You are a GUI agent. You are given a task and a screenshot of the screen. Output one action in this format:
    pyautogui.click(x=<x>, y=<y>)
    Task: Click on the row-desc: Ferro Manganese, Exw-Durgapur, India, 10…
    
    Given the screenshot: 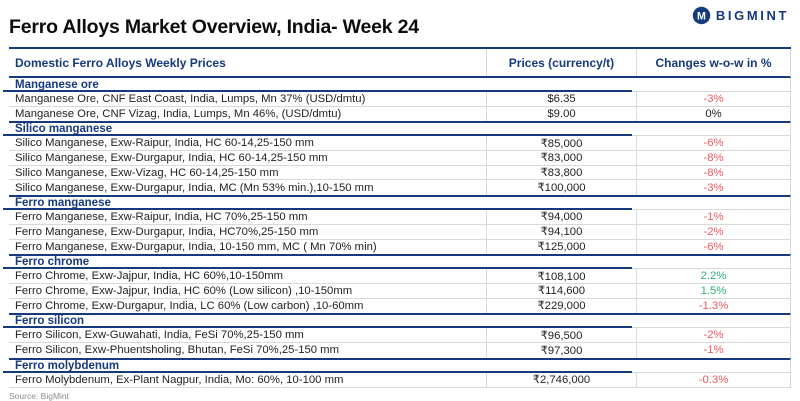 What is the action you would take?
    pyautogui.click(x=248, y=247)
    